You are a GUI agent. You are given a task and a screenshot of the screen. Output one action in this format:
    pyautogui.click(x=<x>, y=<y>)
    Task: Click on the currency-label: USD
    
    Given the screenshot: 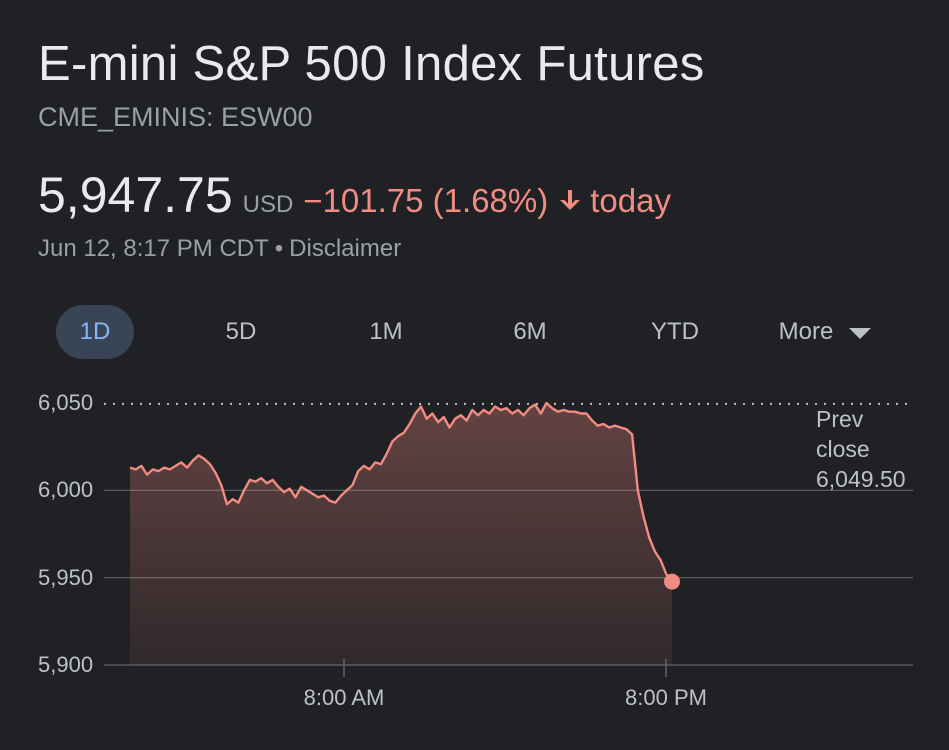 What is the action you would take?
    pyautogui.click(x=268, y=204)
    